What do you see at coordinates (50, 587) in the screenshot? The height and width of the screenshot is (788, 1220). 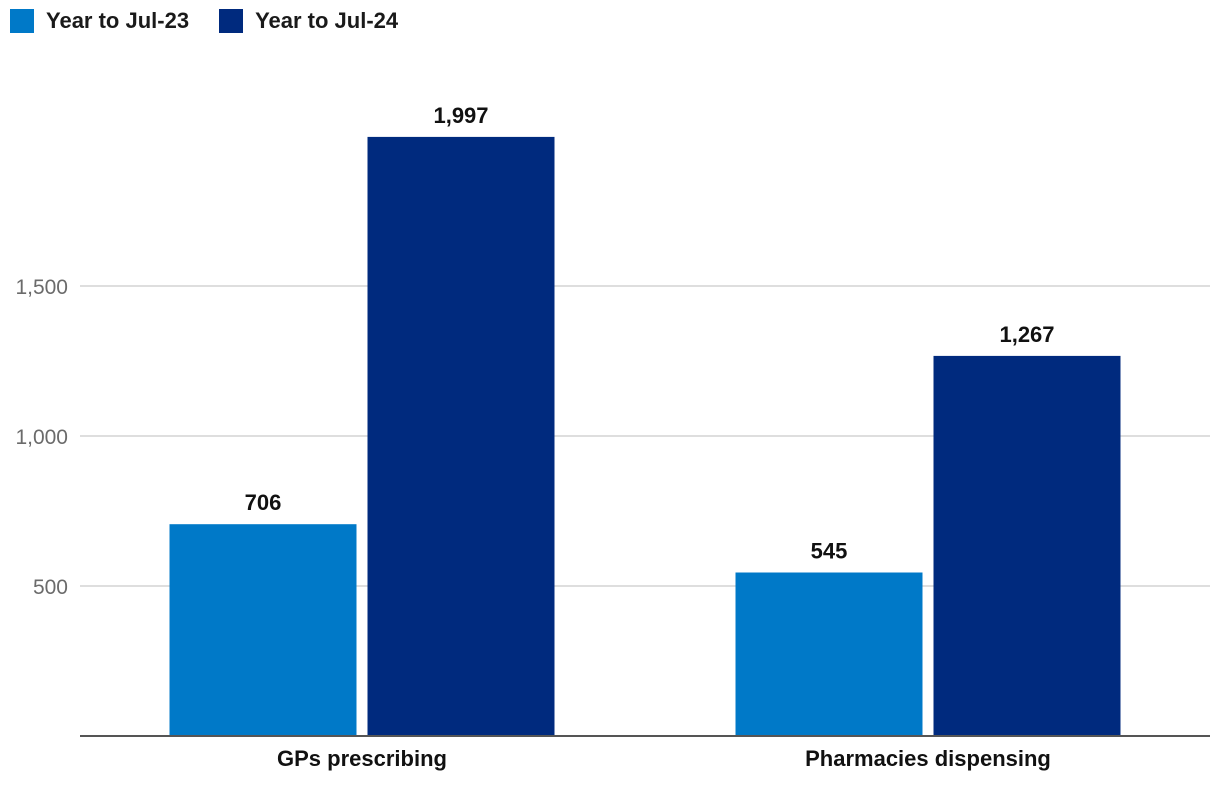 I see `y-tick-label: 500` at bounding box center [50, 587].